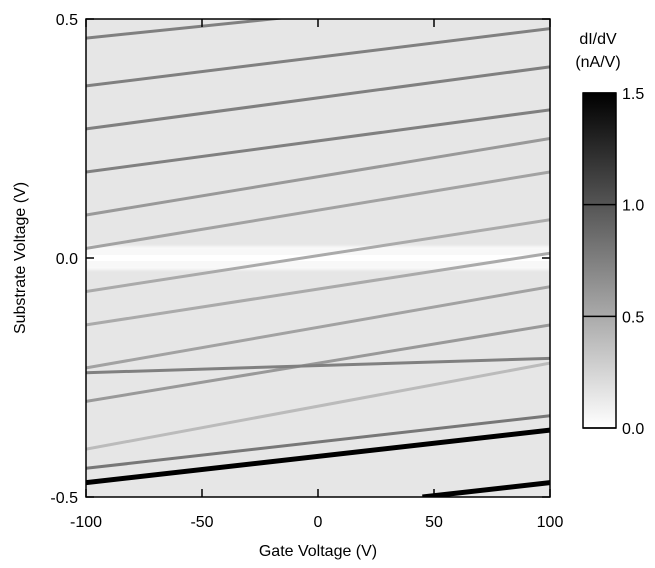 This screenshot has height=568, width=655. I want to click on y-tick-label: 0.0, so click(67, 259).